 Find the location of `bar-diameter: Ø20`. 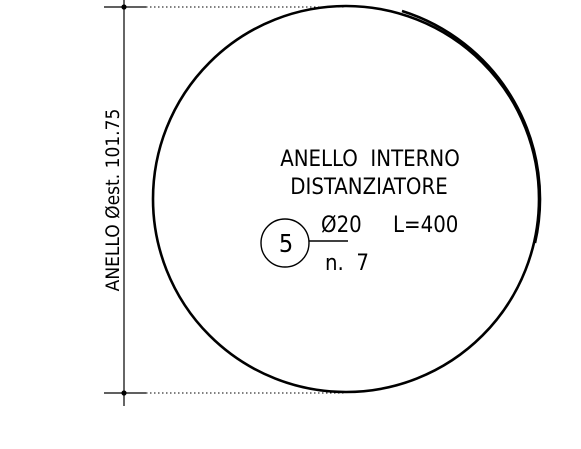

bar-diameter: Ø20 is located at coordinates (341, 225).